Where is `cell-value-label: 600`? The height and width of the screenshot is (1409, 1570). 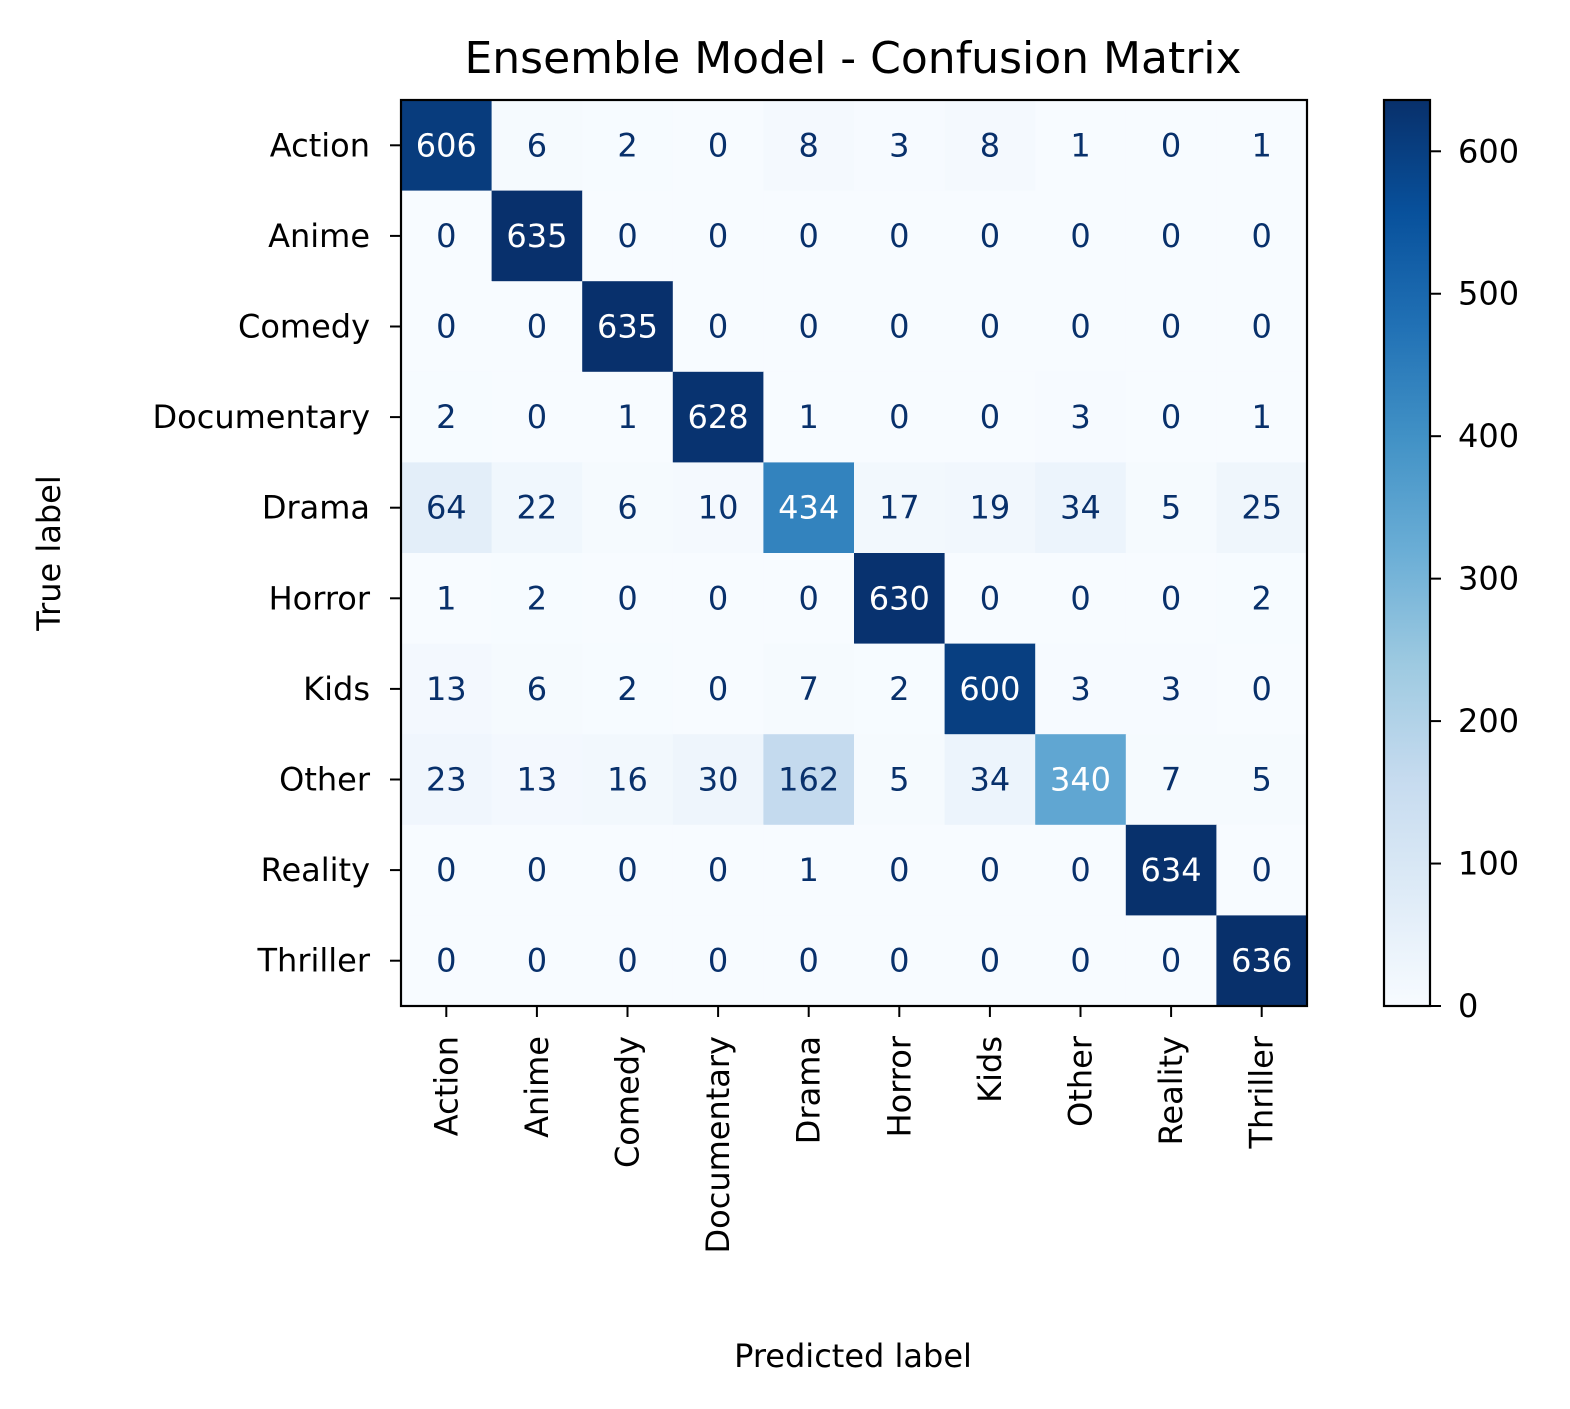 cell-value-label: 600 is located at coordinates (989, 689).